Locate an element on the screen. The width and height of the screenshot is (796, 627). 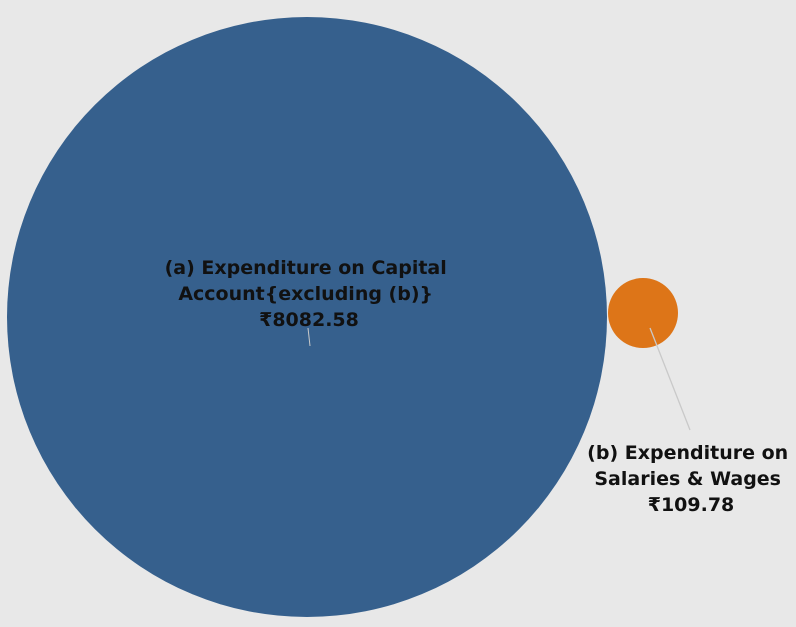
value-capital-account: ₹8082.58 is located at coordinates (309, 320).